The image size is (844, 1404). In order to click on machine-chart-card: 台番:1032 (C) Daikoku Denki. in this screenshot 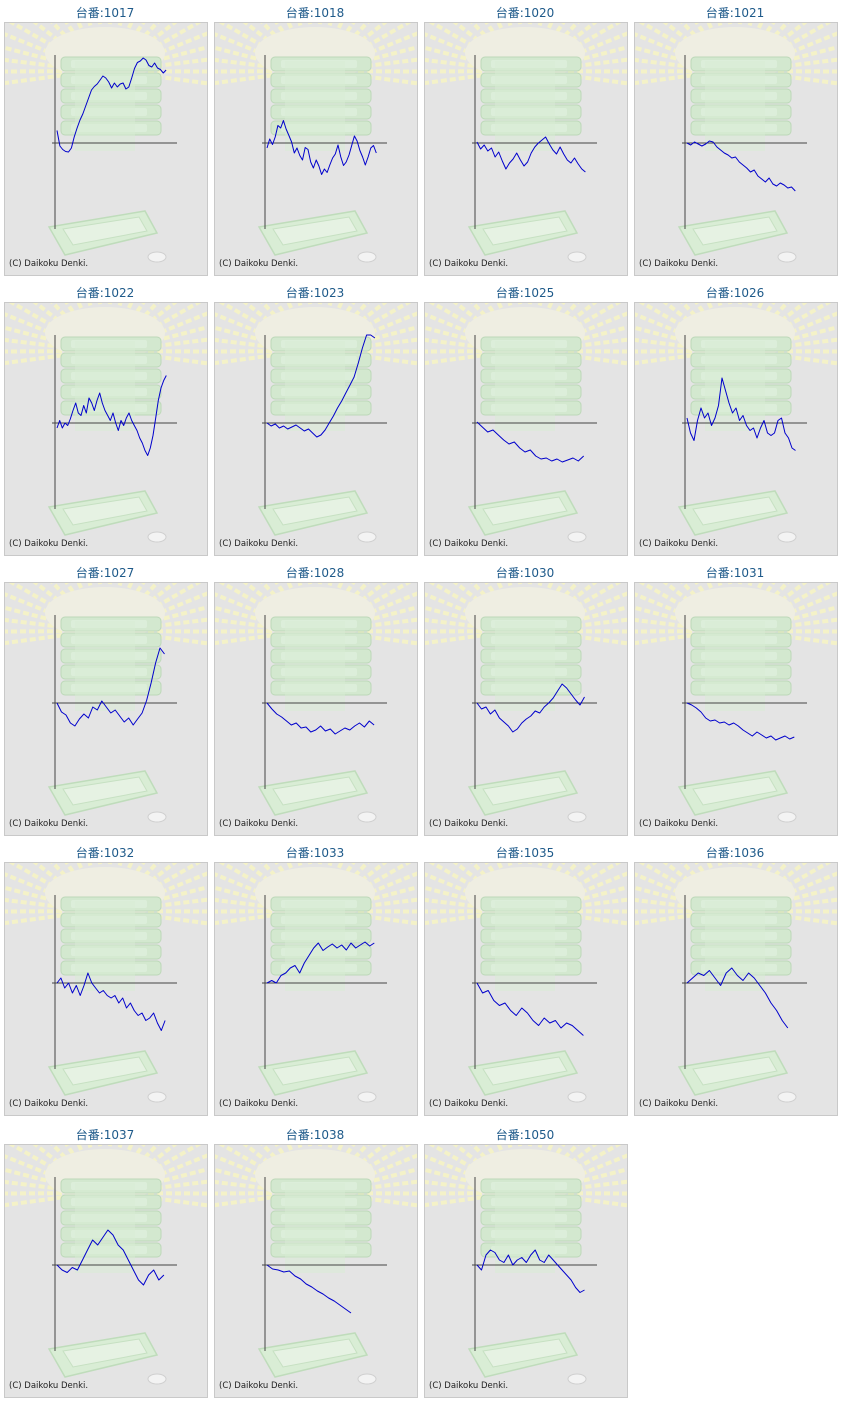, I will do `click(105, 980)`.